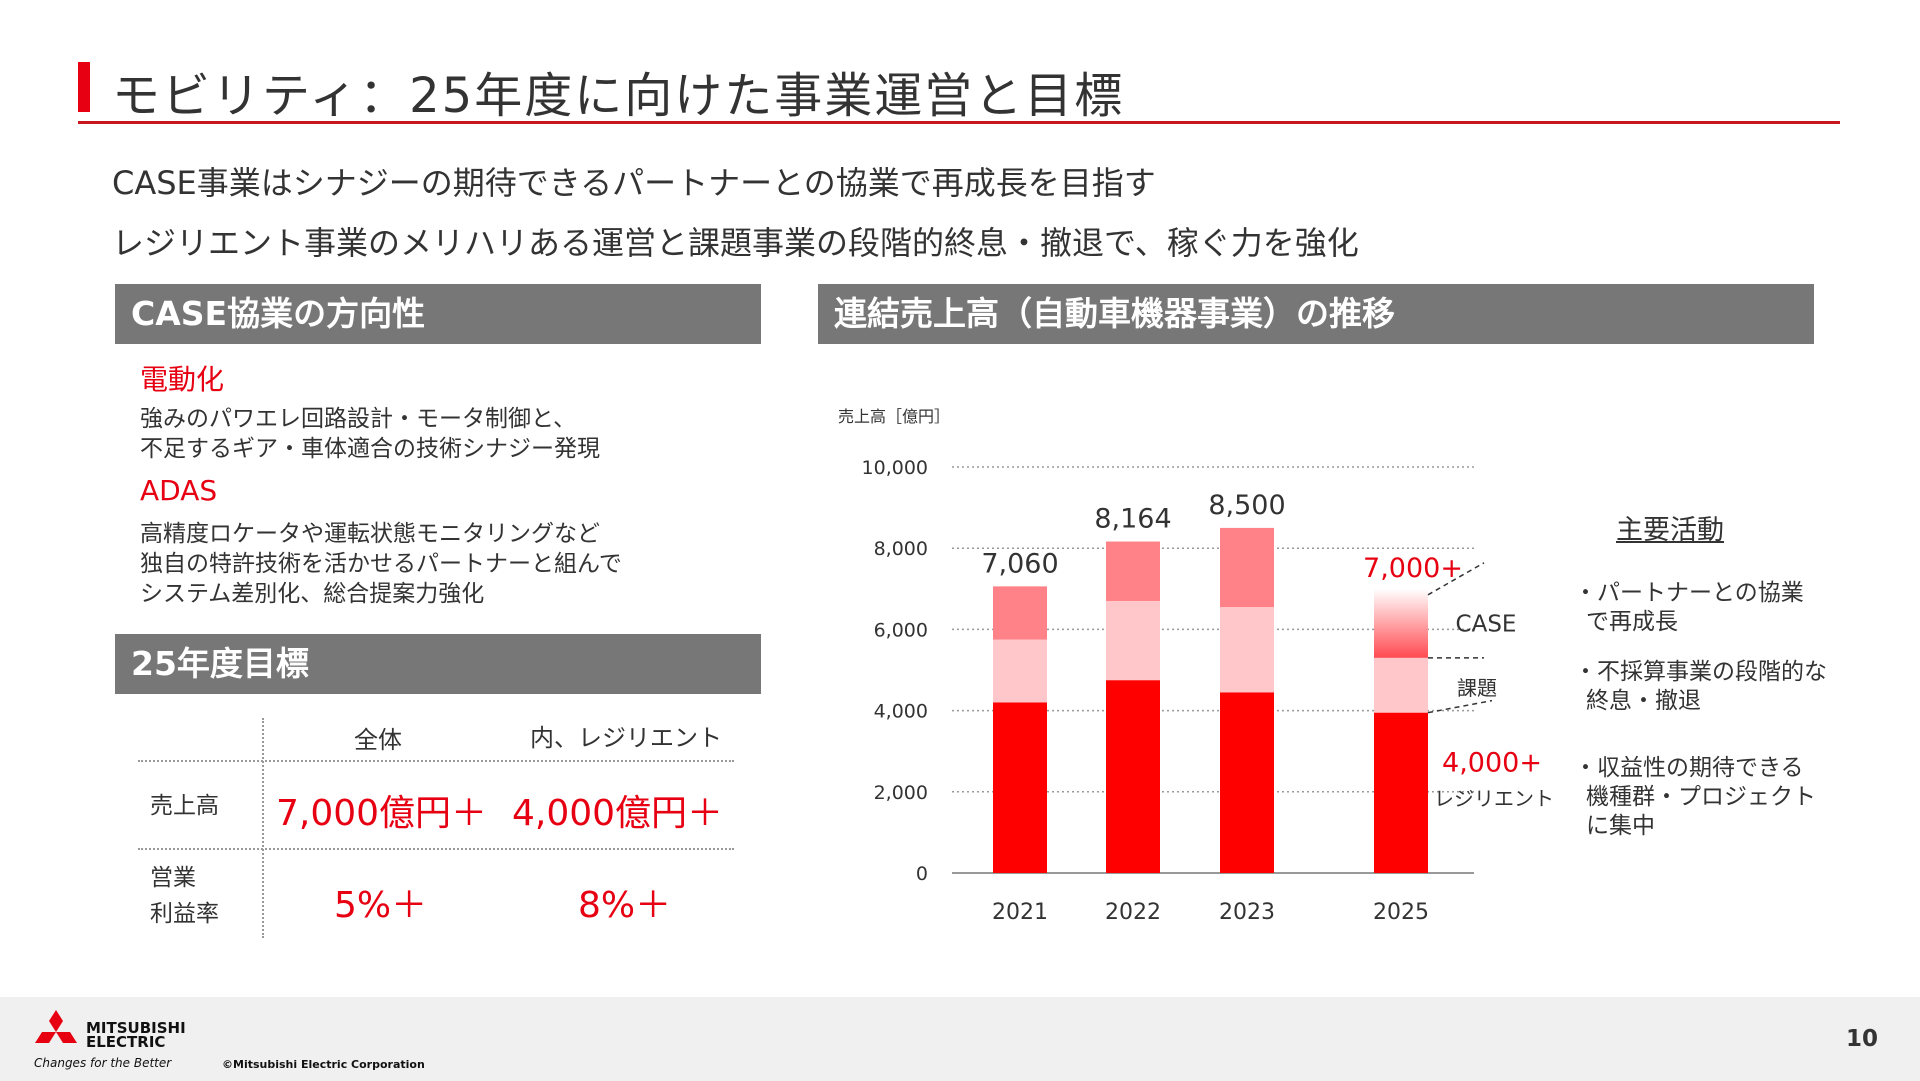 Image resolution: width=1920 pixels, height=1081 pixels. What do you see at coordinates (1670, 530) in the screenshot?
I see `activities-title: 主要活動` at bounding box center [1670, 530].